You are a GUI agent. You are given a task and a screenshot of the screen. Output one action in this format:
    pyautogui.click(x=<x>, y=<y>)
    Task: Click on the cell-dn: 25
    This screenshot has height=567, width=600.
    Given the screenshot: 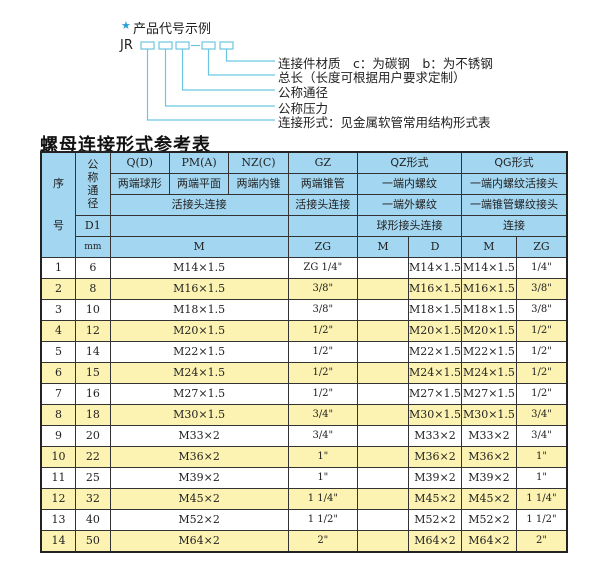 What is the action you would take?
    pyautogui.click(x=93, y=478)
    